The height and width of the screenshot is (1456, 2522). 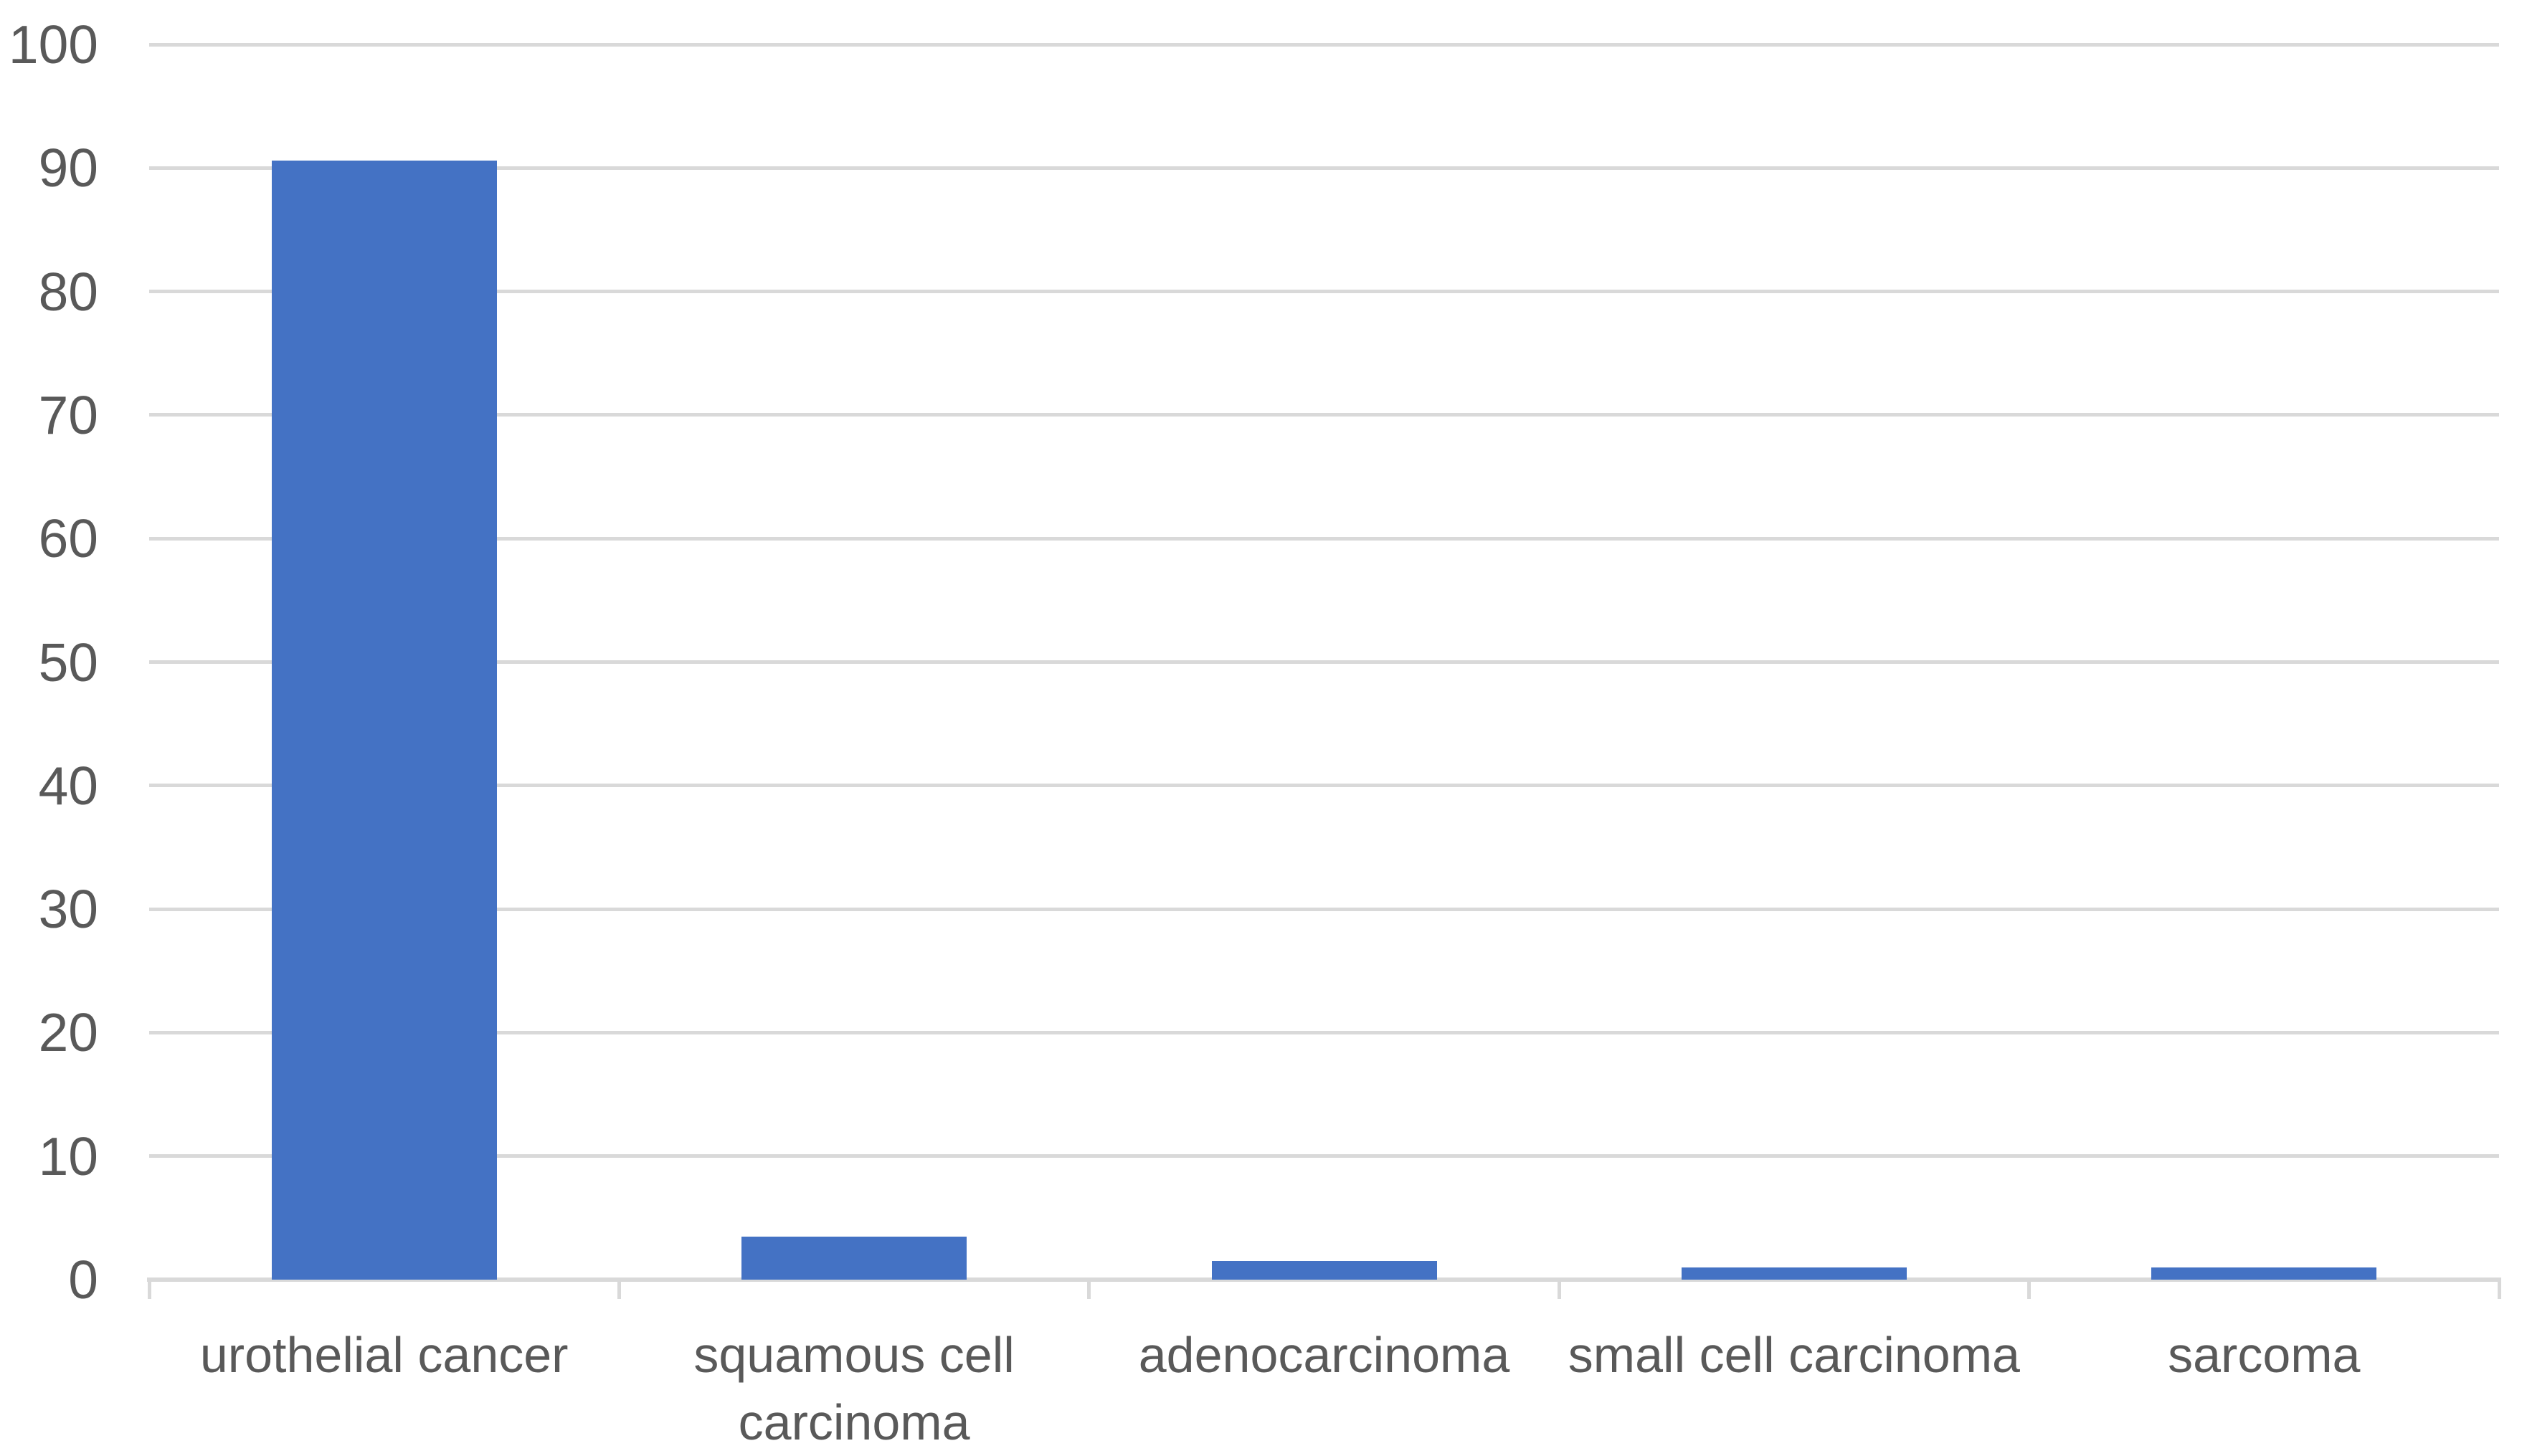 What do you see at coordinates (384, 1355) in the screenshot?
I see `category-label: urothelial cancer` at bounding box center [384, 1355].